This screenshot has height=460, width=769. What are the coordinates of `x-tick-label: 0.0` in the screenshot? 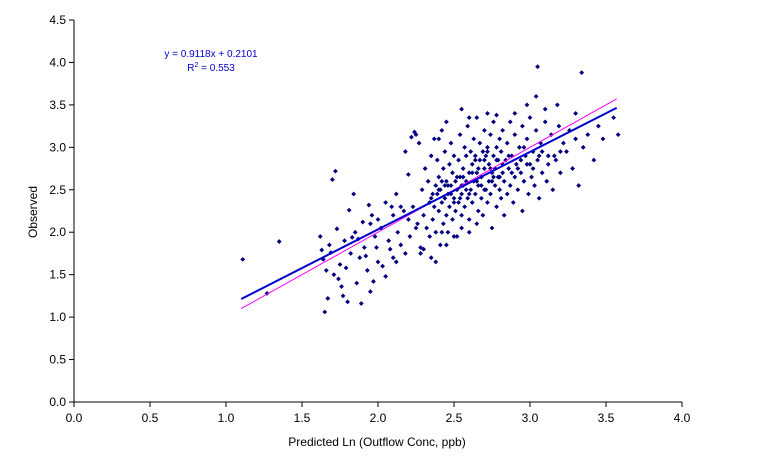 It's located at (74, 418).